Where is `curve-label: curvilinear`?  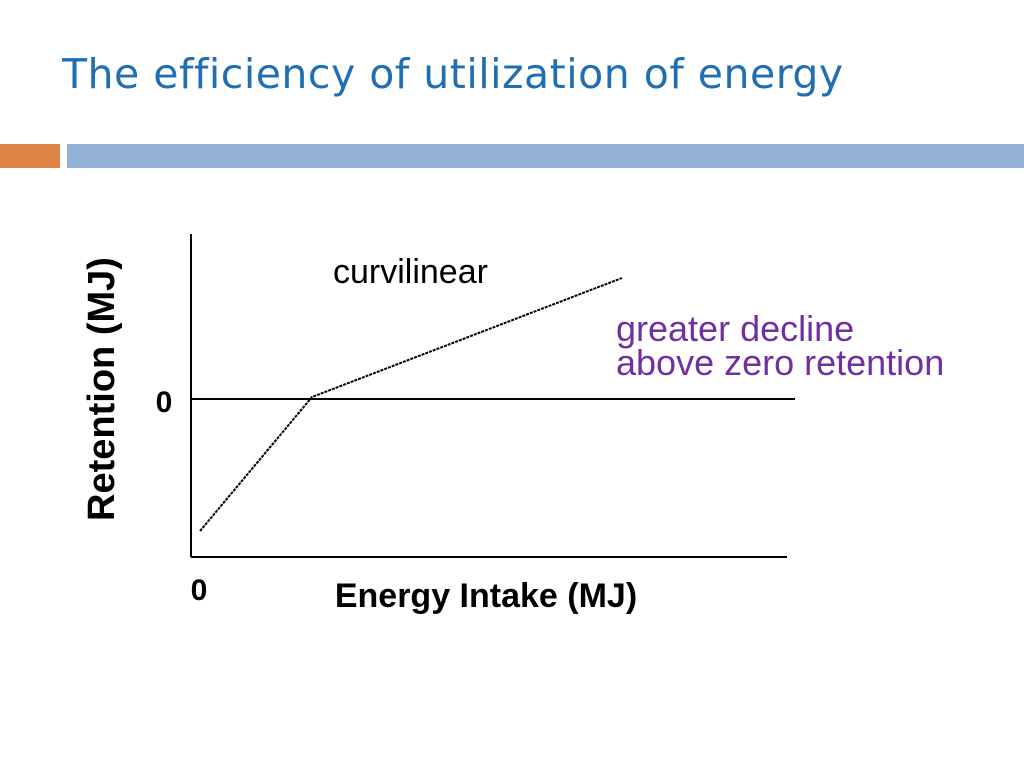 curve-label: curvilinear is located at coordinates (410, 272).